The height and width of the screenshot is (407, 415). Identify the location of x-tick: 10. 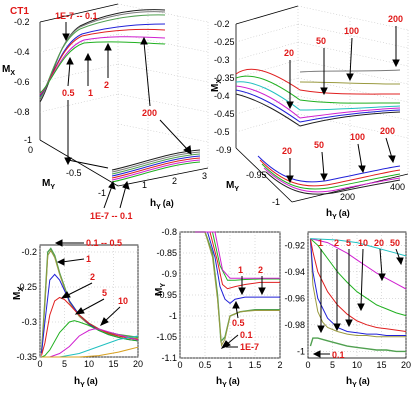
(89, 364).